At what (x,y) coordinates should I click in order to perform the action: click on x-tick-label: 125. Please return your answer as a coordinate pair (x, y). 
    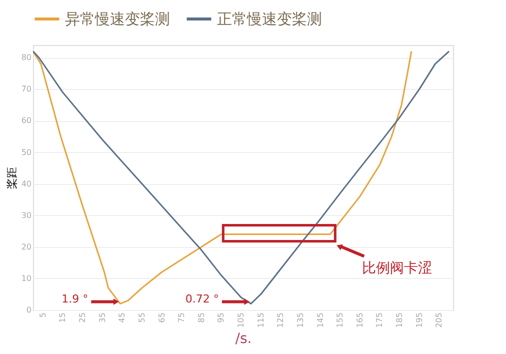
    Looking at the image, I should click on (281, 320).